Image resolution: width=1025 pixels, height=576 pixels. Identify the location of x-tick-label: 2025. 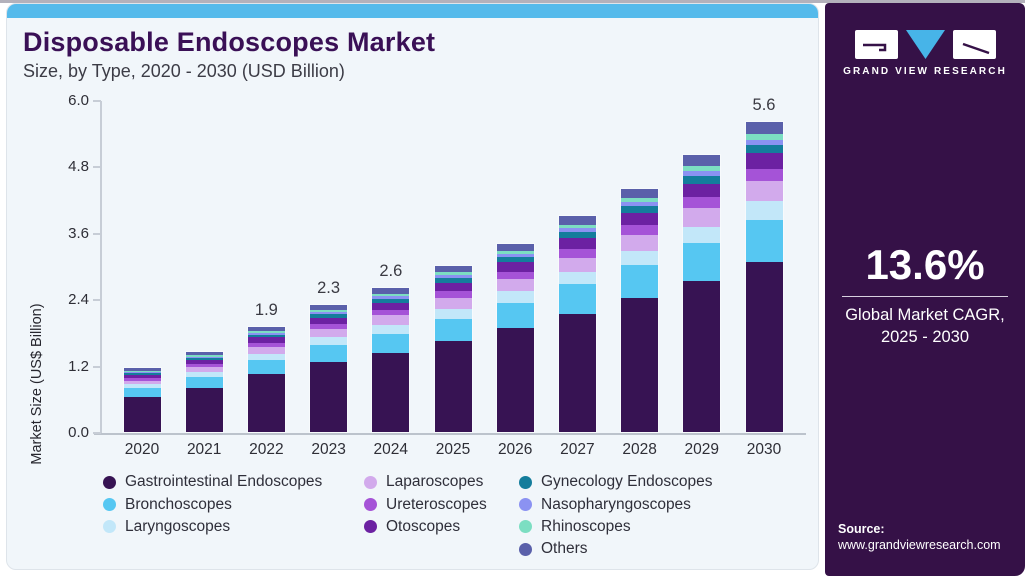
(453, 449).